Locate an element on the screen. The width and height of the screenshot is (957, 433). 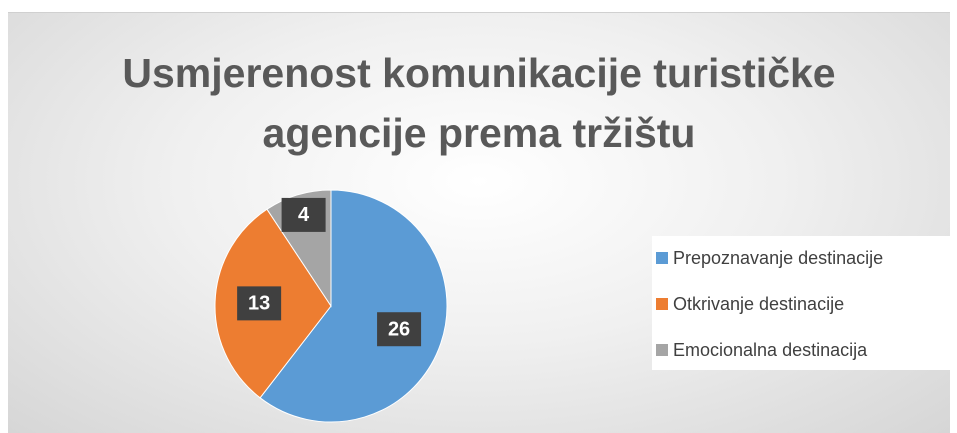
data-label: 13 is located at coordinates (259, 304).